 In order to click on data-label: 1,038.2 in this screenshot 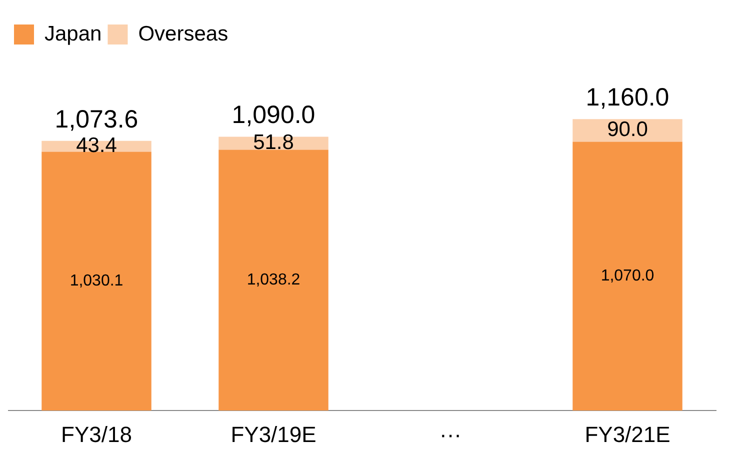, I will do `click(273, 280)`.